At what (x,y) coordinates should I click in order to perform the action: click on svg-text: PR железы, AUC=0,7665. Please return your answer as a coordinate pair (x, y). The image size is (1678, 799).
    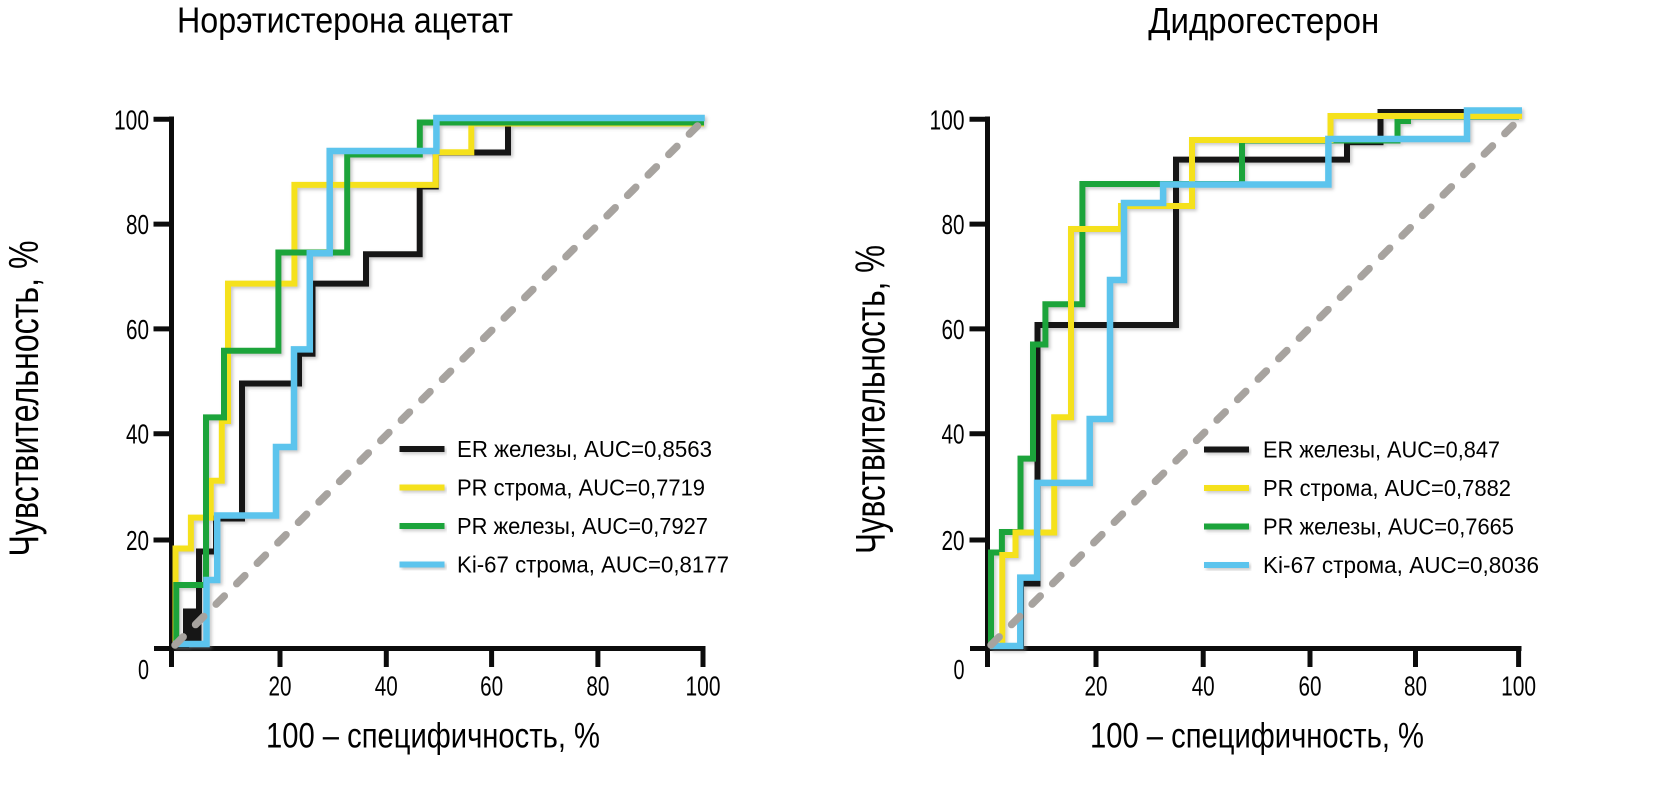
    Looking at the image, I should click on (1388, 527).